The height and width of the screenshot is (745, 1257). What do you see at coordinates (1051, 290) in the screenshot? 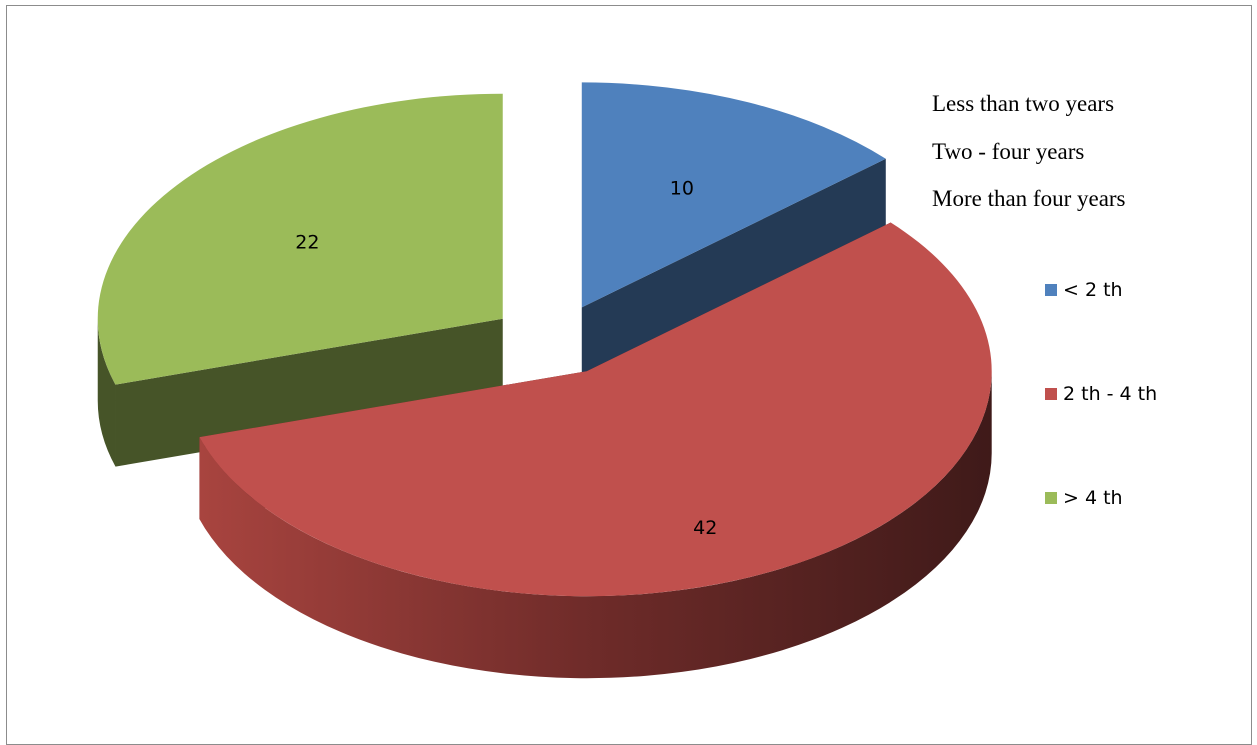
I see `legend-swatch-blue` at bounding box center [1051, 290].